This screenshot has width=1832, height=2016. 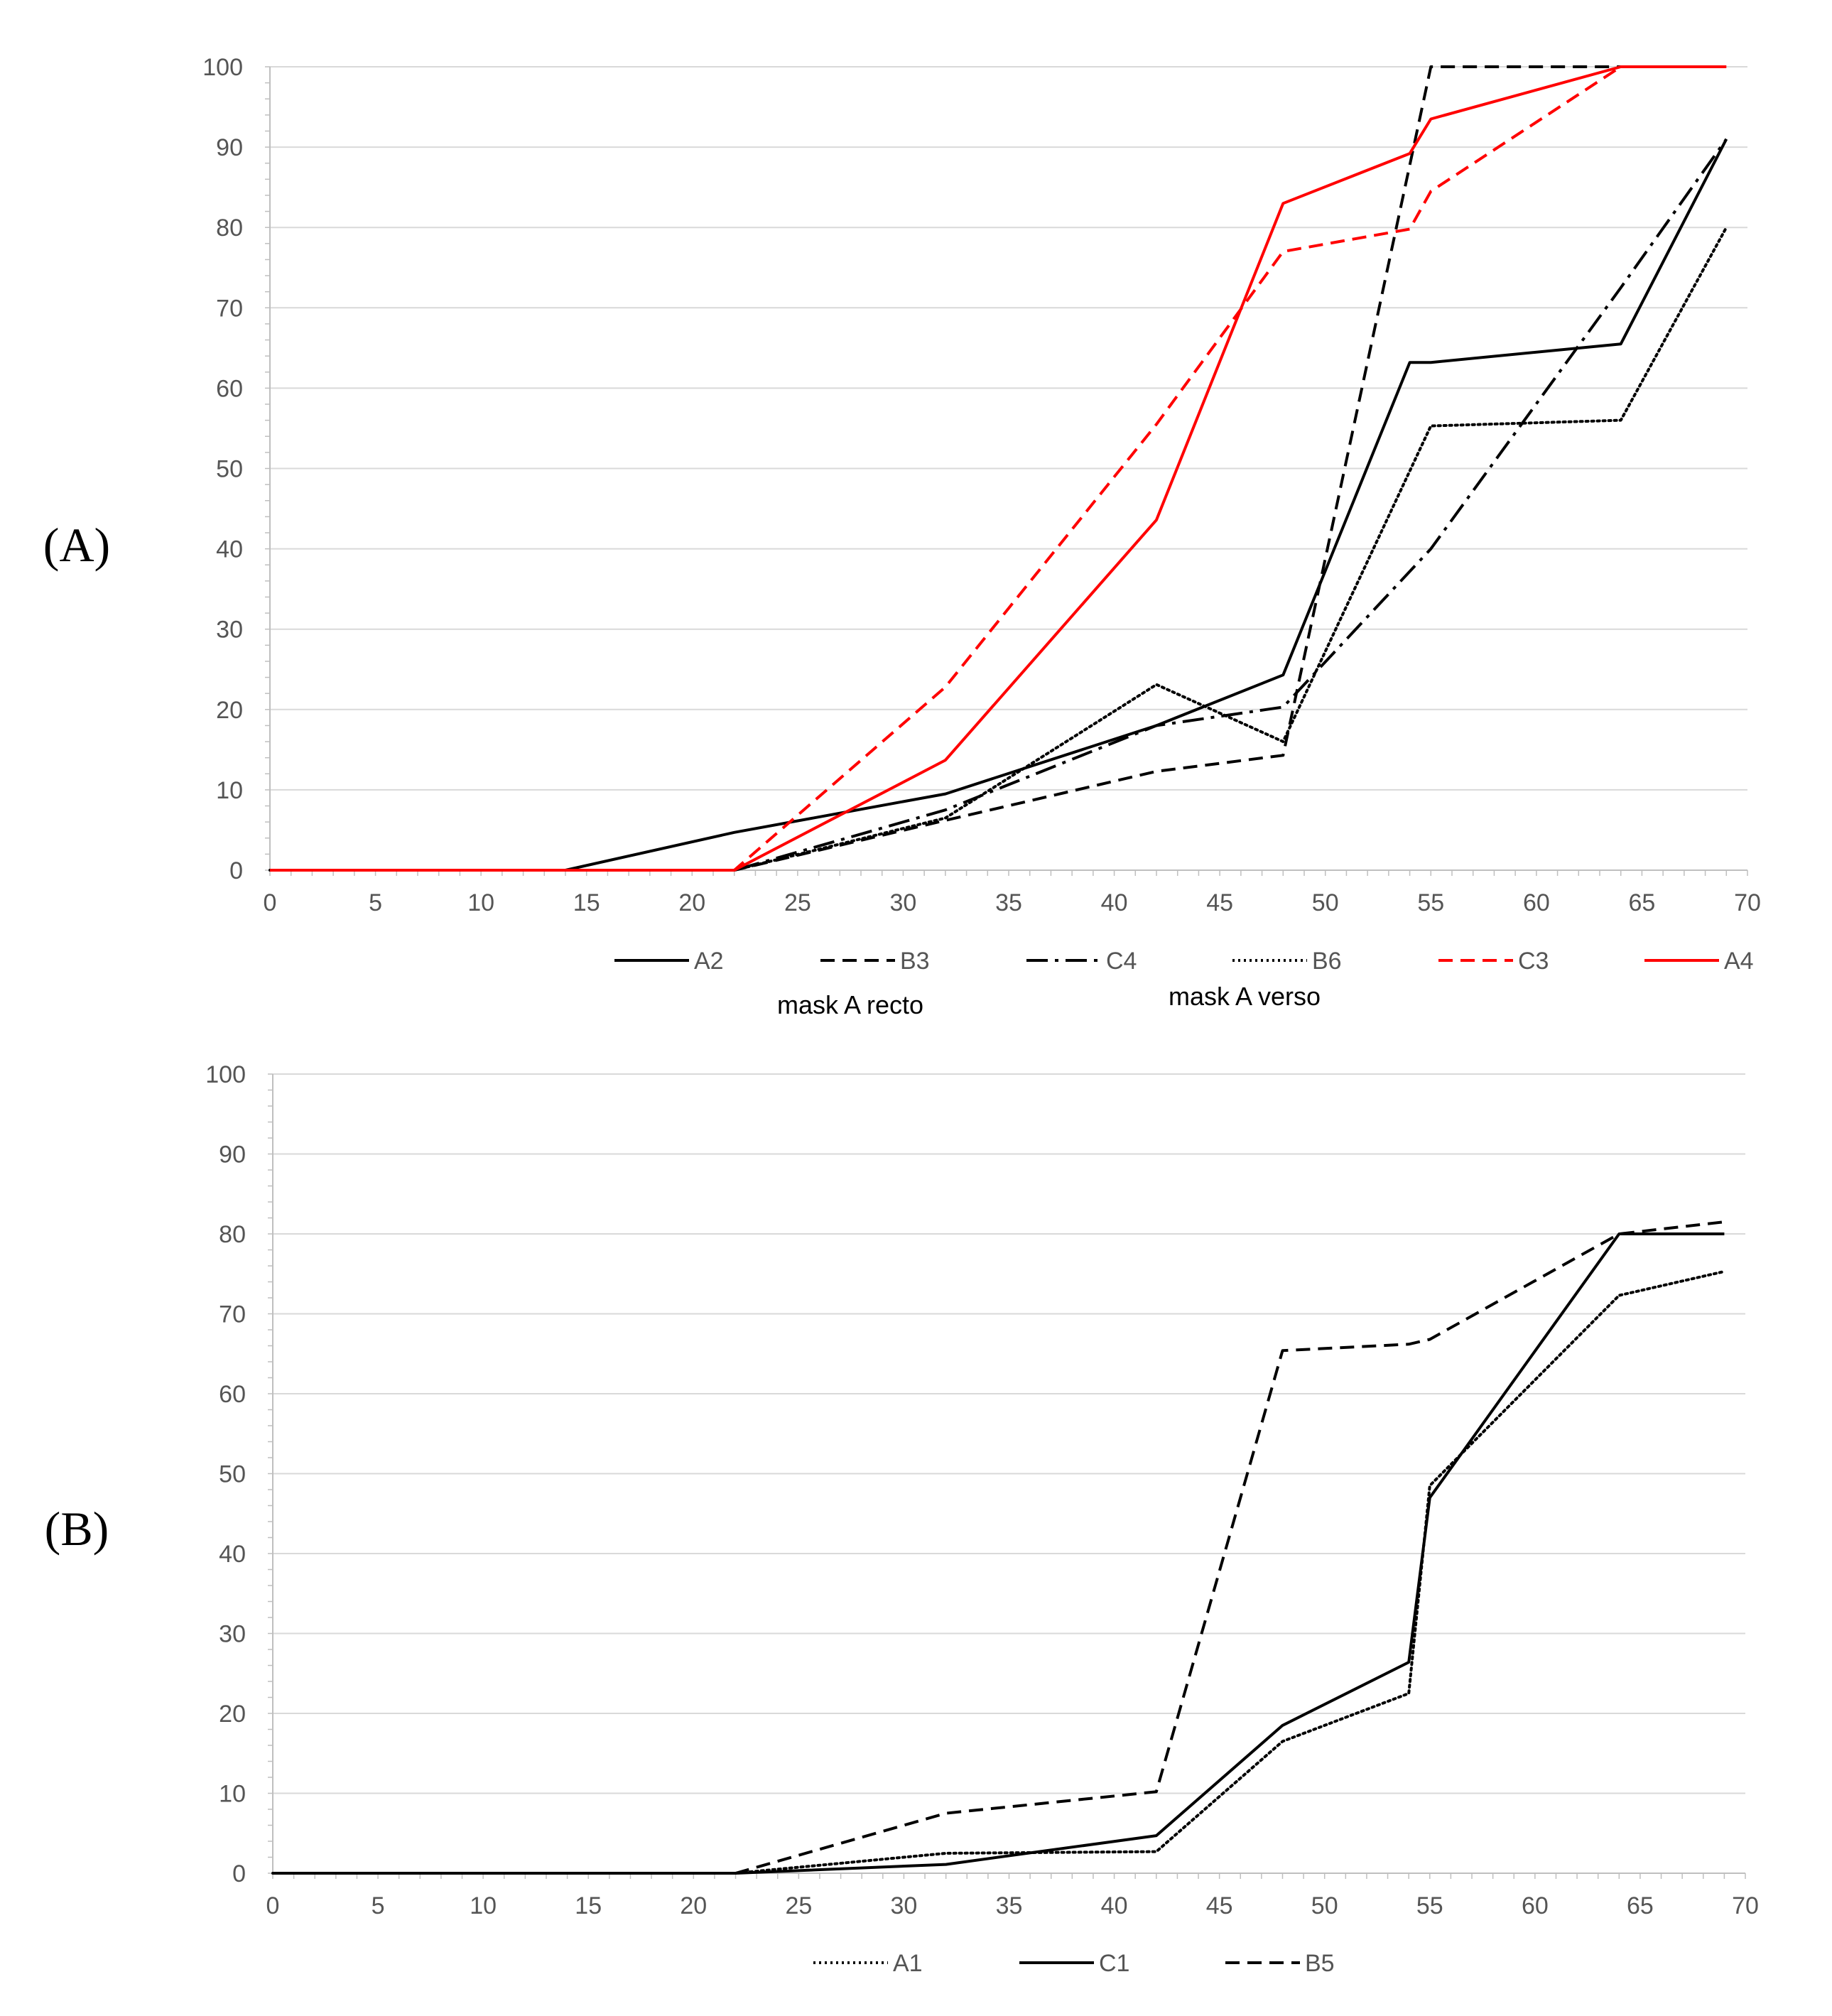 What do you see at coordinates (76, 545) in the screenshot?
I see `panel-a-label: (A)` at bounding box center [76, 545].